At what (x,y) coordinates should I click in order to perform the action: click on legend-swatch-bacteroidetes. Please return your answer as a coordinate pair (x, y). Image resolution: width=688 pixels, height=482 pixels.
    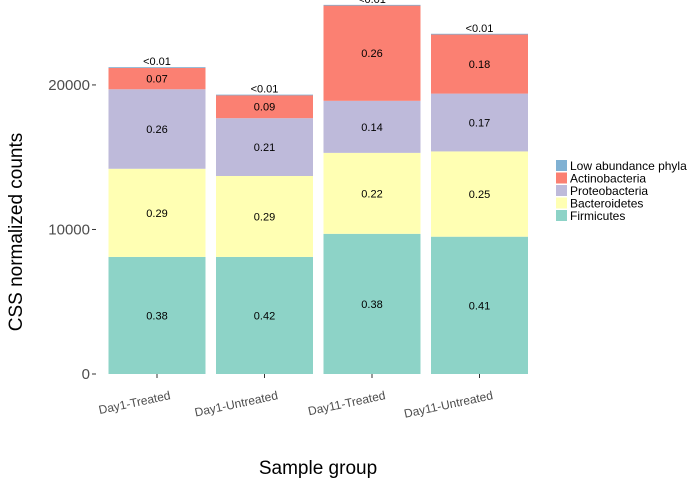
    Looking at the image, I should click on (561, 203).